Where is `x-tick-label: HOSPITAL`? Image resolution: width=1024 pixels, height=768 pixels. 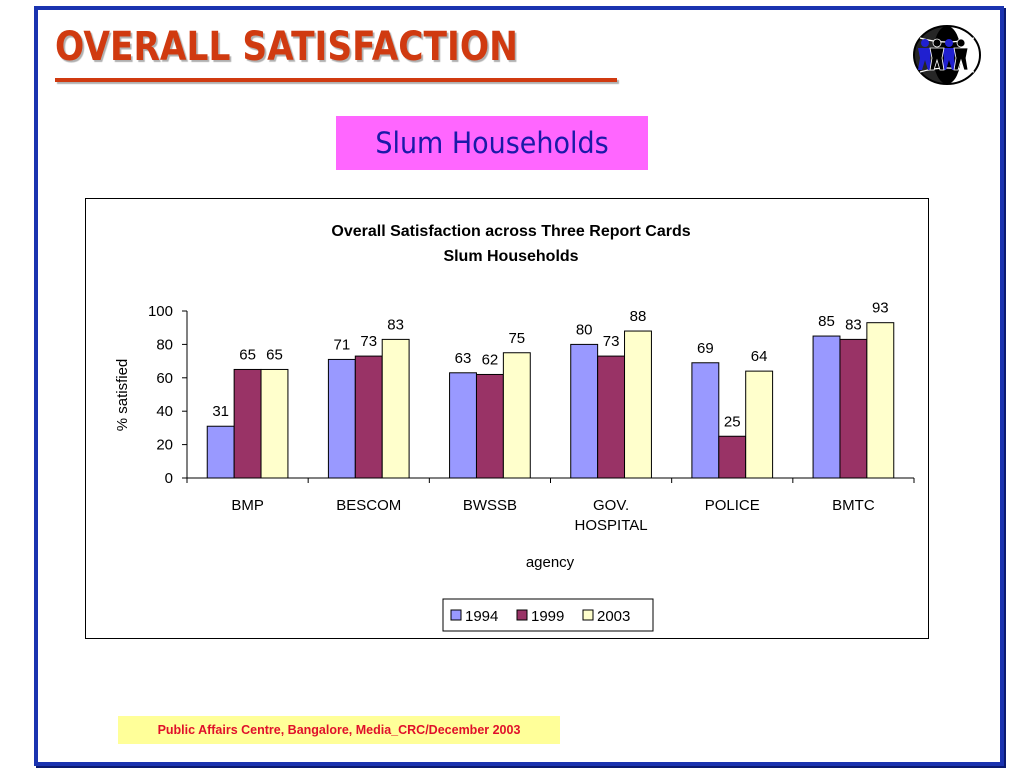 x-tick-label: HOSPITAL is located at coordinates (611, 525).